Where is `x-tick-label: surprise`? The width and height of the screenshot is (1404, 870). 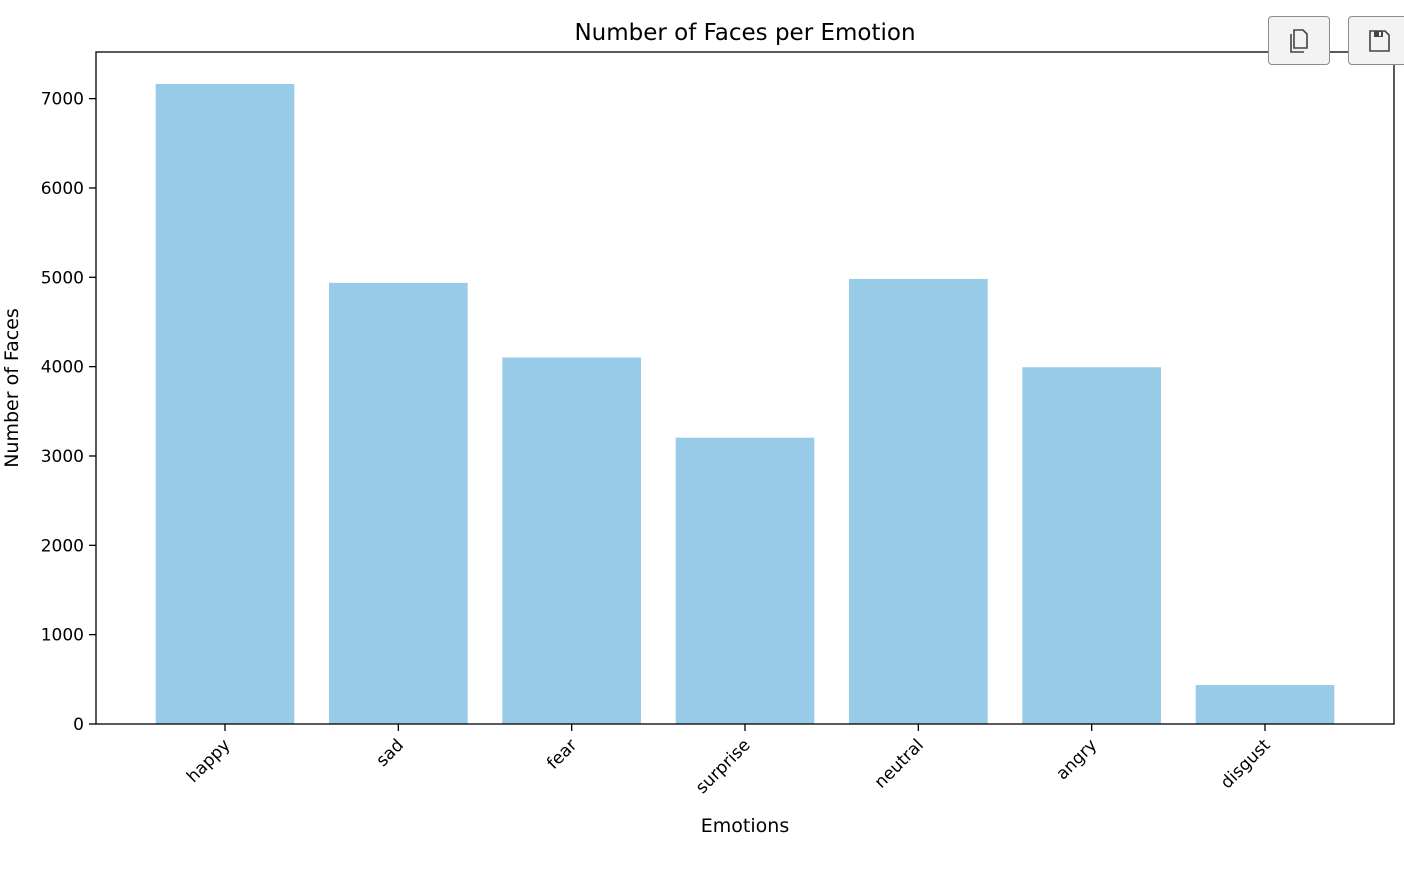 x-tick-label: surprise is located at coordinates (723, 766).